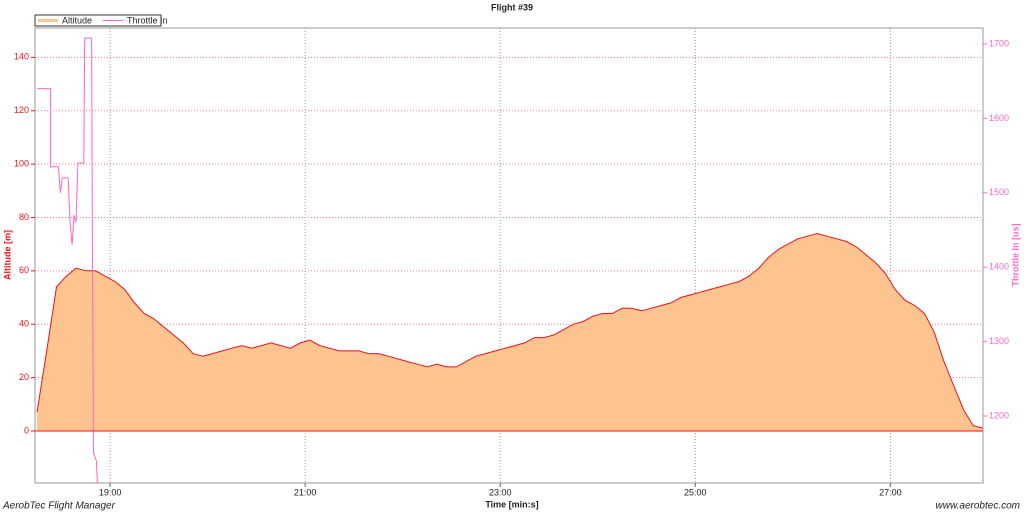  Describe the element at coordinates (305, 492) in the screenshot. I see `x-tick-label: 21:00` at that location.